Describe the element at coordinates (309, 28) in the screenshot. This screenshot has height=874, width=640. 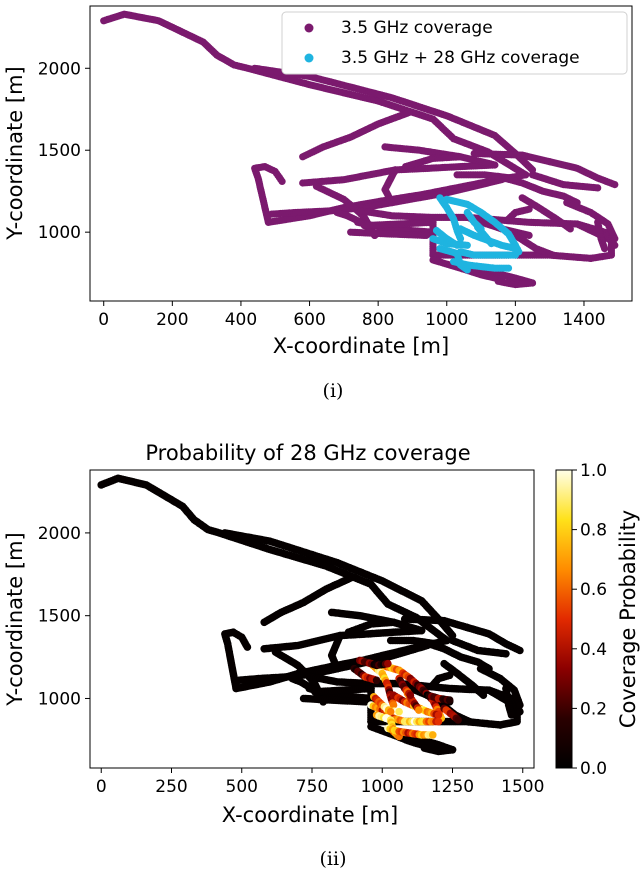
I see `legend-marker-35ghz` at that location.